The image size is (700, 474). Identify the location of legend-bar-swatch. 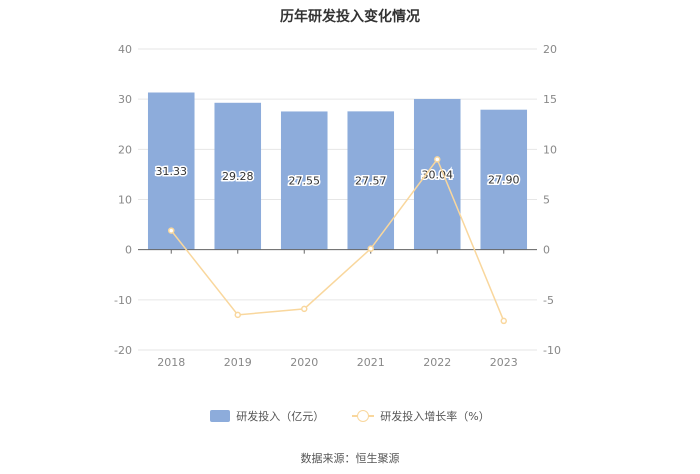
(220, 416).